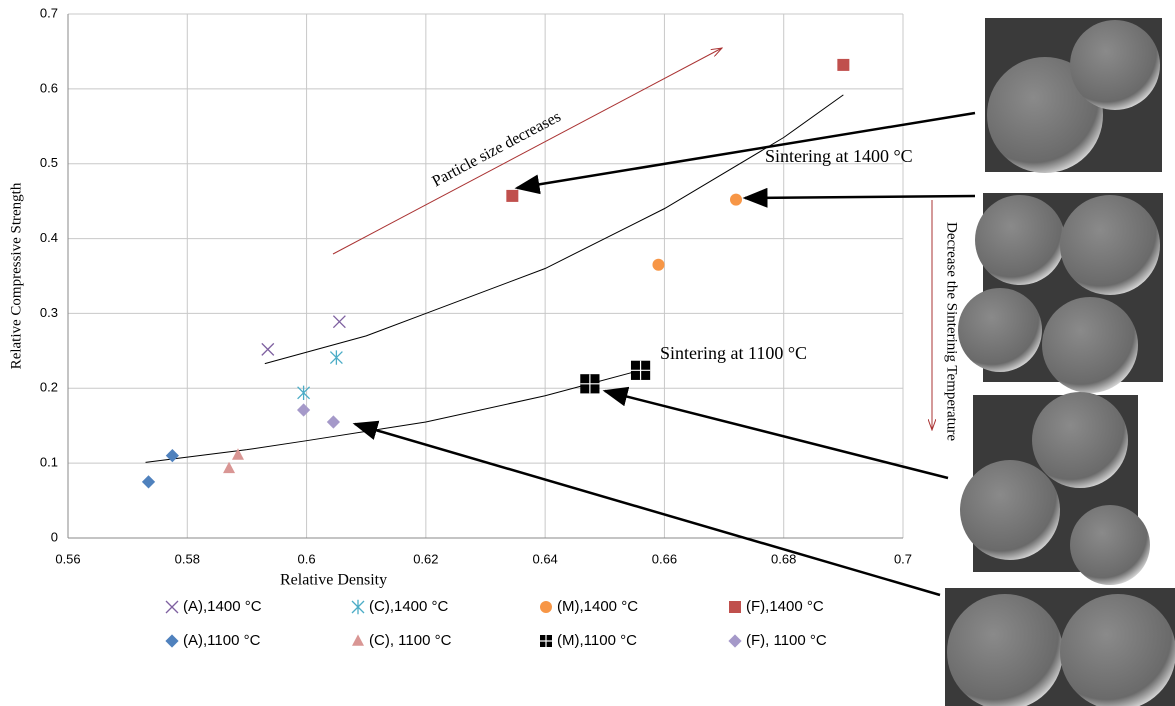 Image resolution: width=1175 pixels, height=706 pixels. Describe the element at coordinates (222, 640) in the screenshot. I see `legend-label: (A),1100 °C` at that location.